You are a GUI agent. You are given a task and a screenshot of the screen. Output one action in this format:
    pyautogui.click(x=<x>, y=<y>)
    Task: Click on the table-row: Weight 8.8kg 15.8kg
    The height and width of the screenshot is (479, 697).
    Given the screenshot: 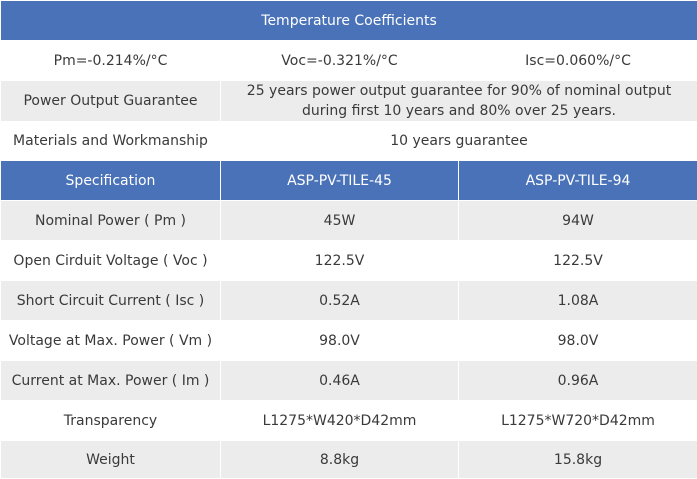 What is the action you would take?
    pyautogui.click(x=349, y=460)
    